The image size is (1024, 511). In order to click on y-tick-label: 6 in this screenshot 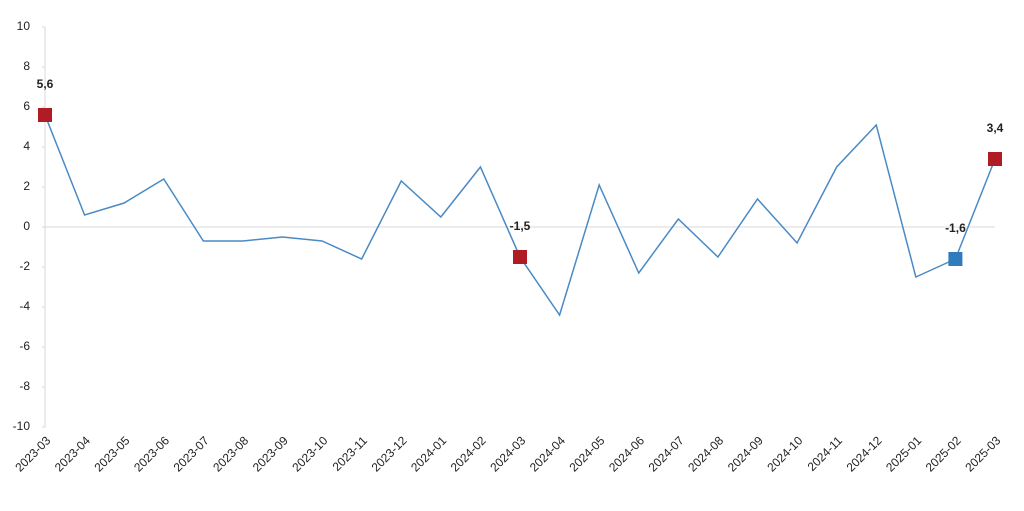, I will do `click(26, 106)`.